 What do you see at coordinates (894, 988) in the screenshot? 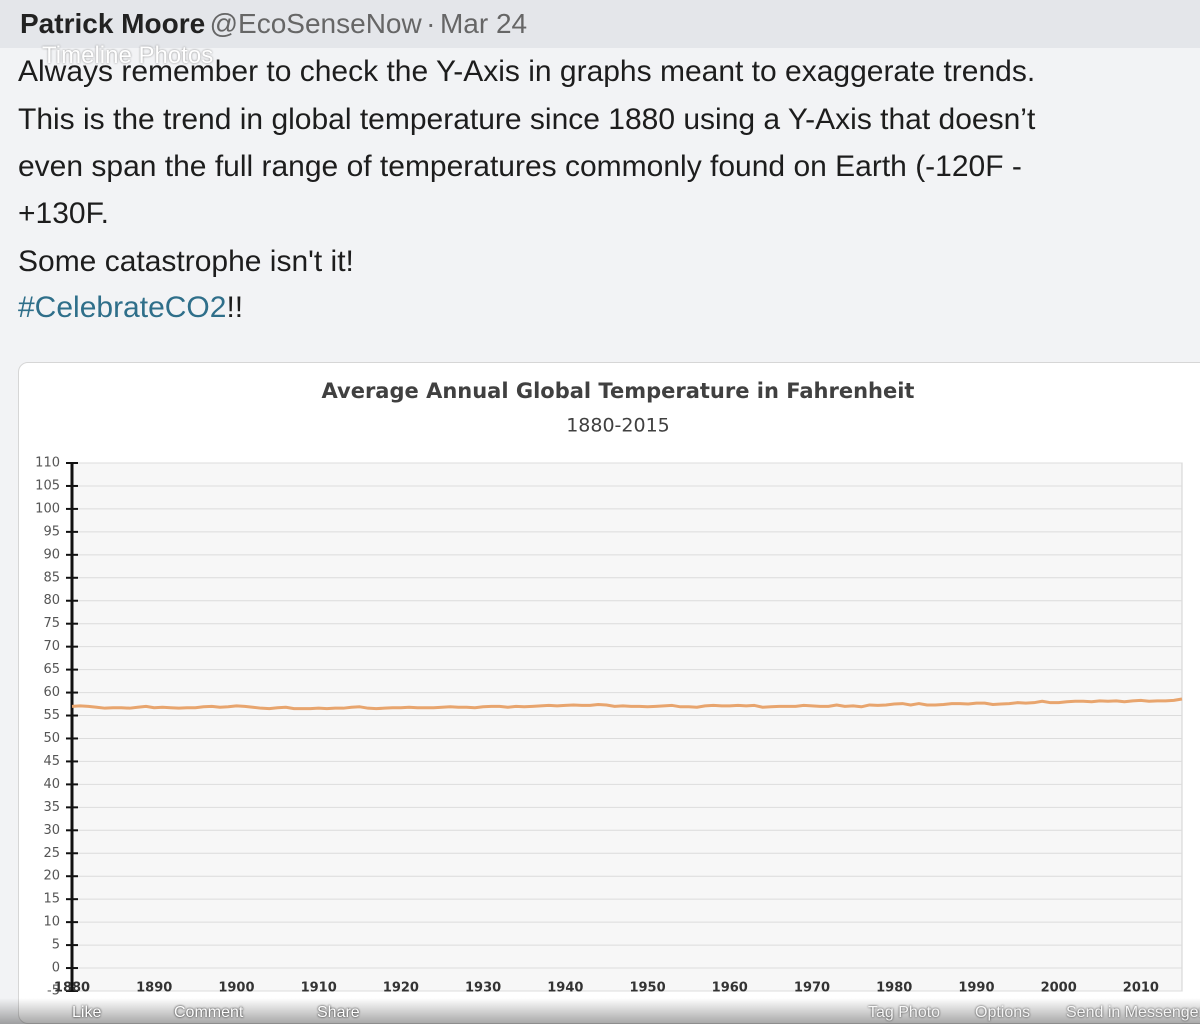
I see `x-tick-label: 1980` at bounding box center [894, 988].